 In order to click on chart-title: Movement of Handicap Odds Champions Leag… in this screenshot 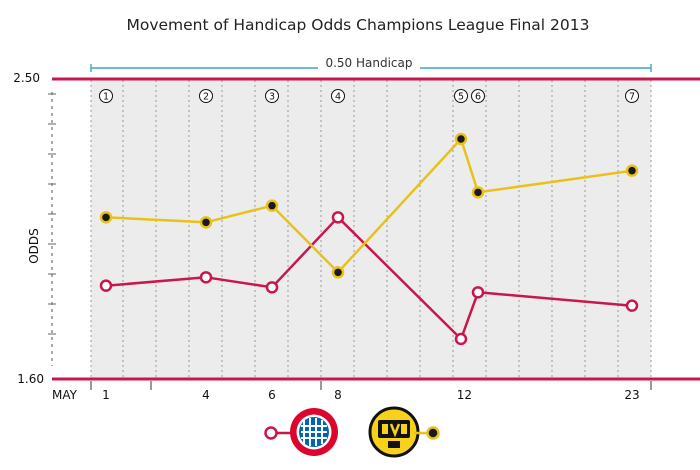, I will do `click(357, 25)`.